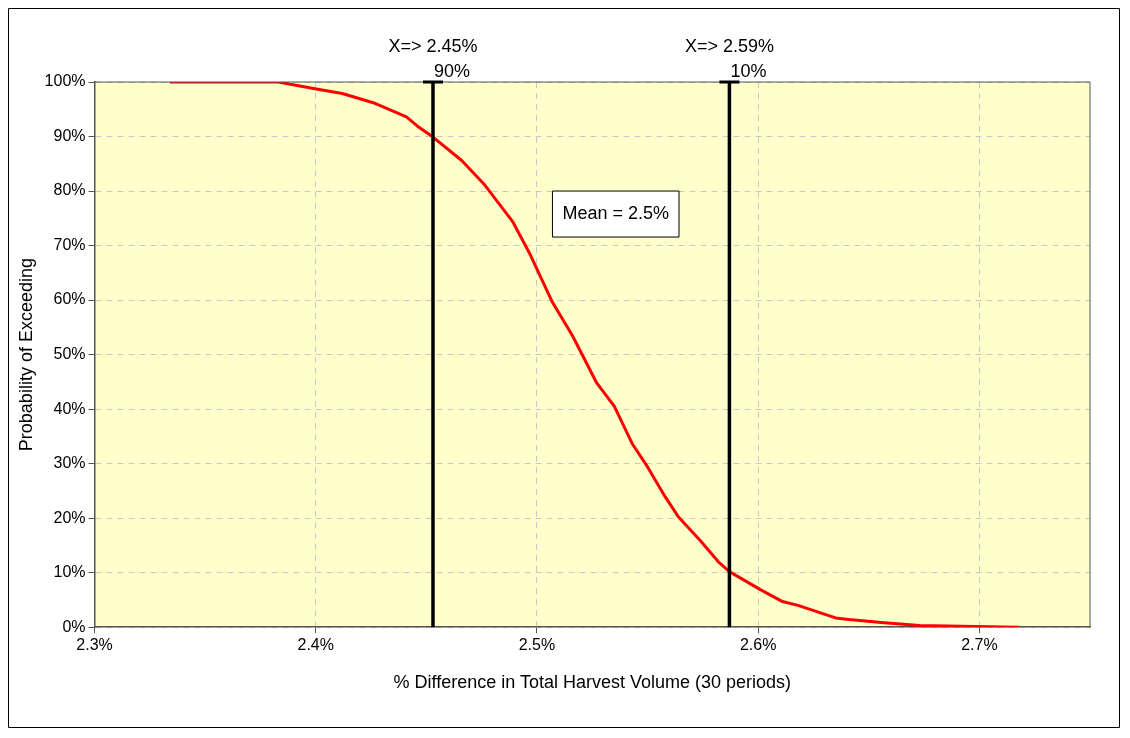 This screenshot has height=738, width=1130. I want to click on annotation: 90%, so click(452, 70).